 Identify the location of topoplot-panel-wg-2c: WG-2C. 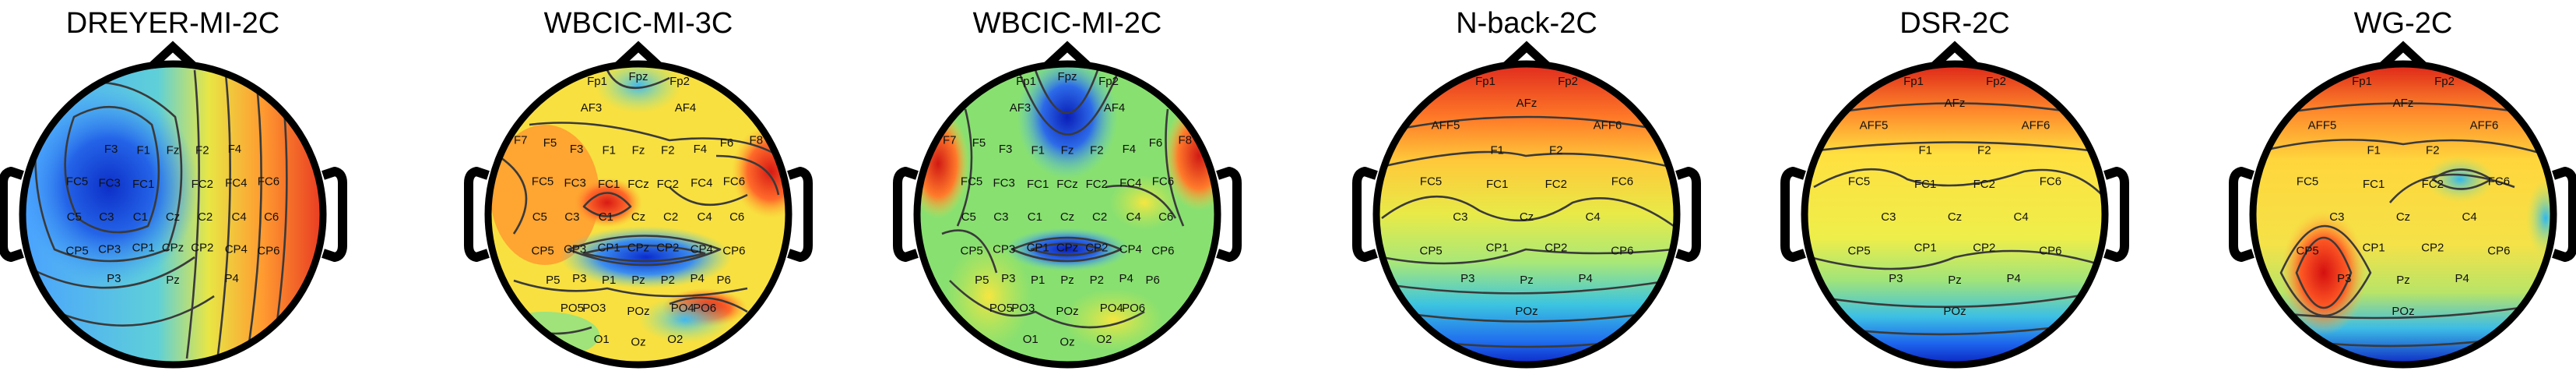
(2402, 188).